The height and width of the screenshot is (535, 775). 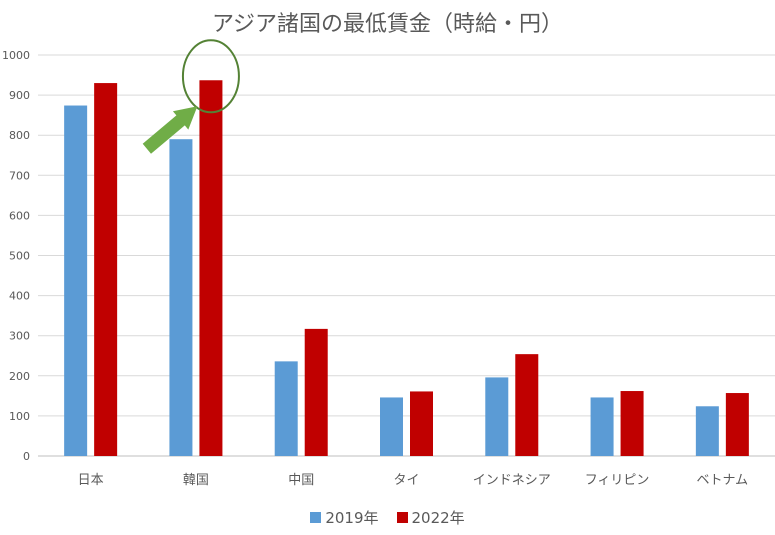 I want to click on y-tick-label: 500, so click(x=19, y=256).